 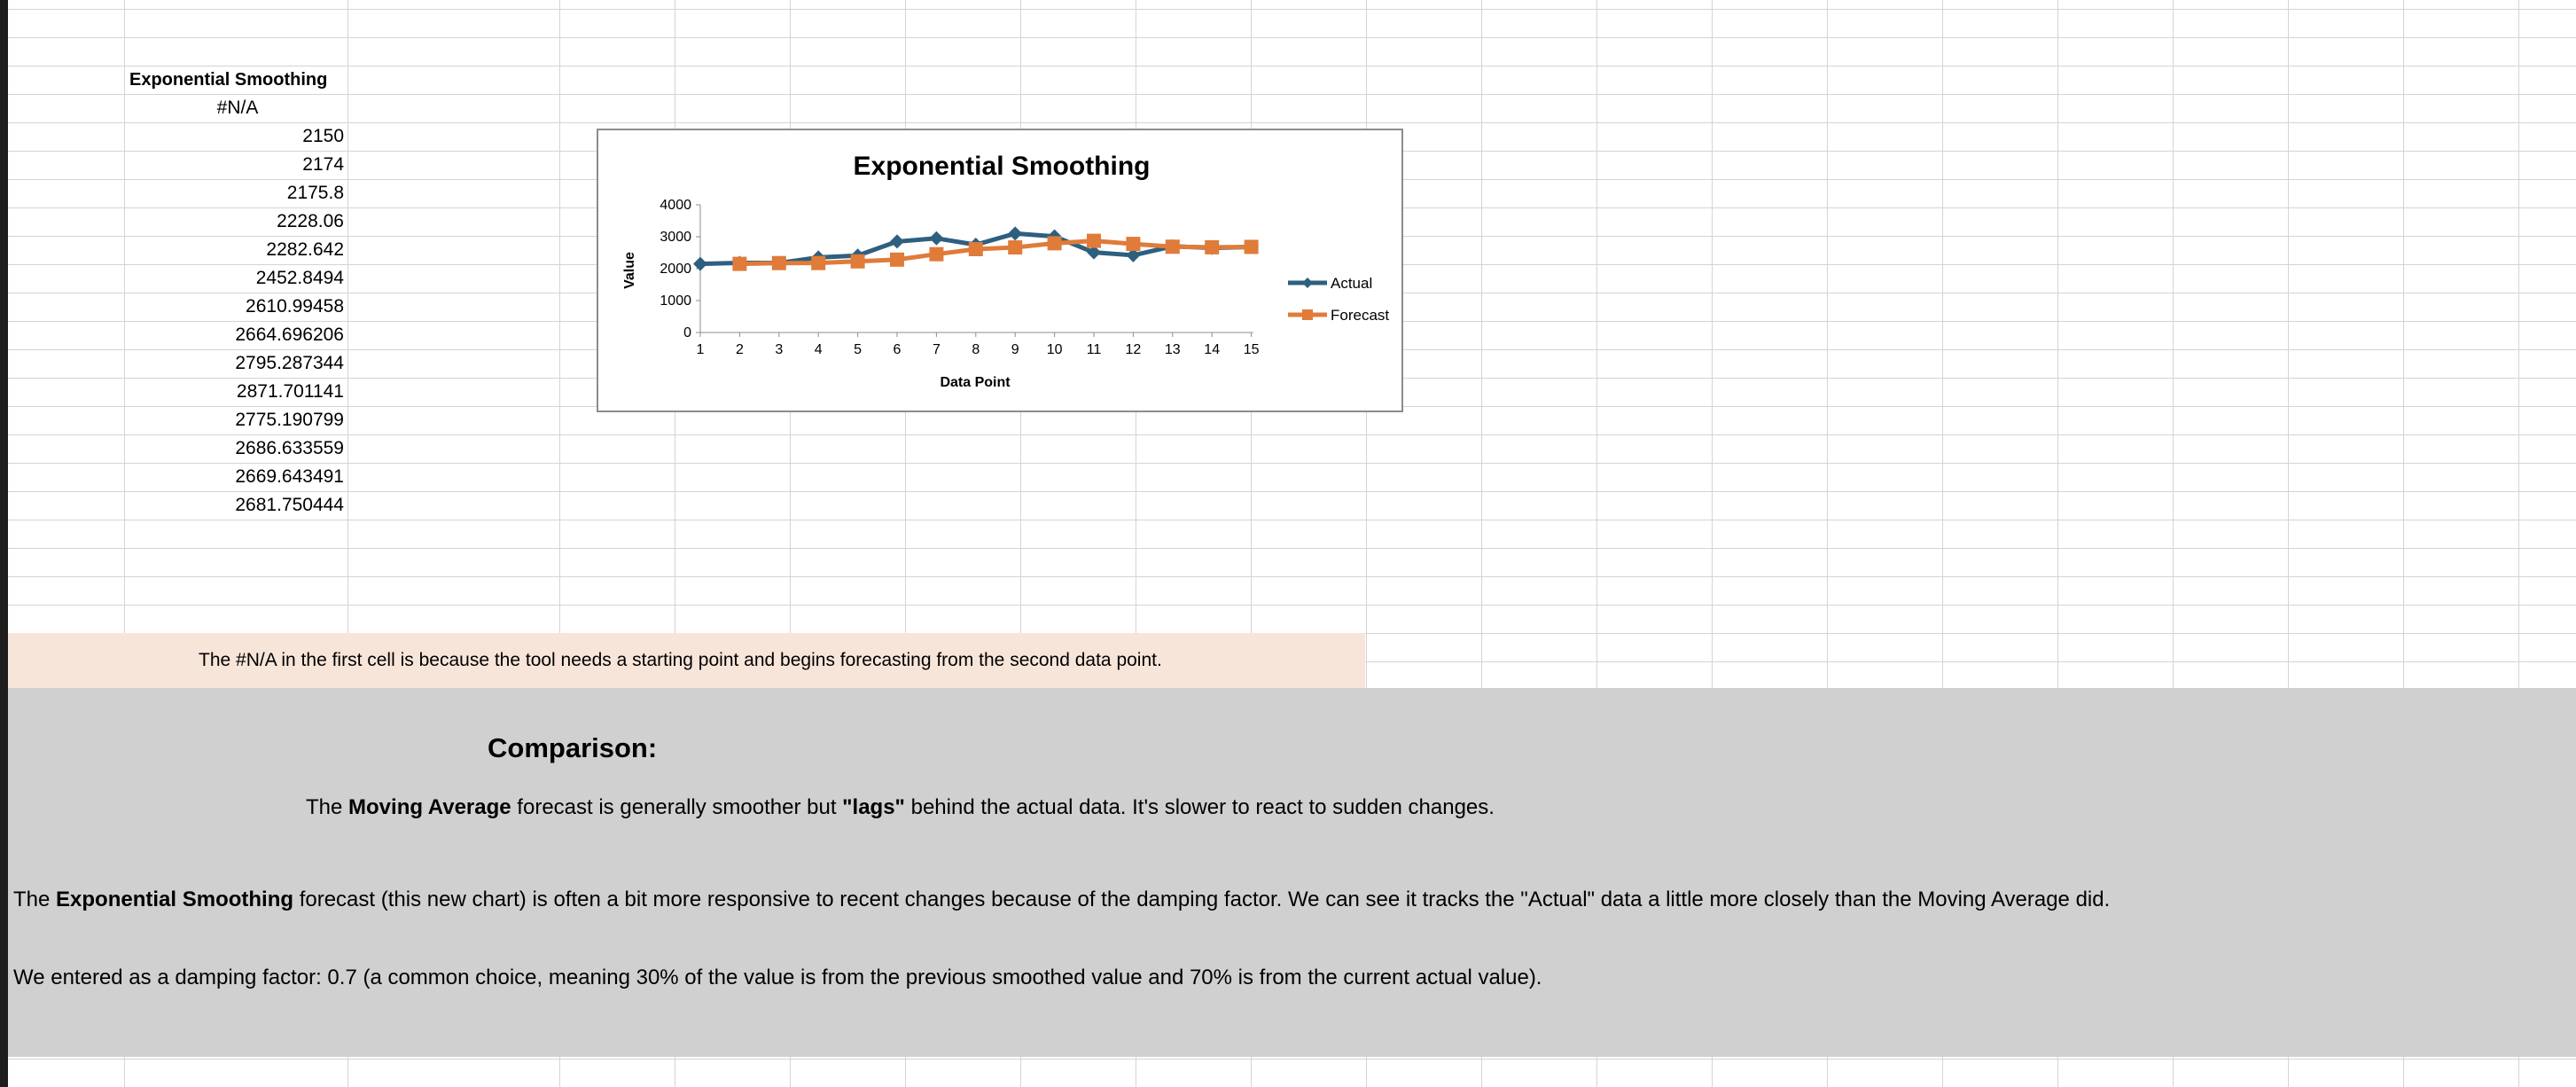 What do you see at coordinates (289, 505) in the screenshot?
I see `value-cell: 2681.750444` at bounding box center [289, 505].